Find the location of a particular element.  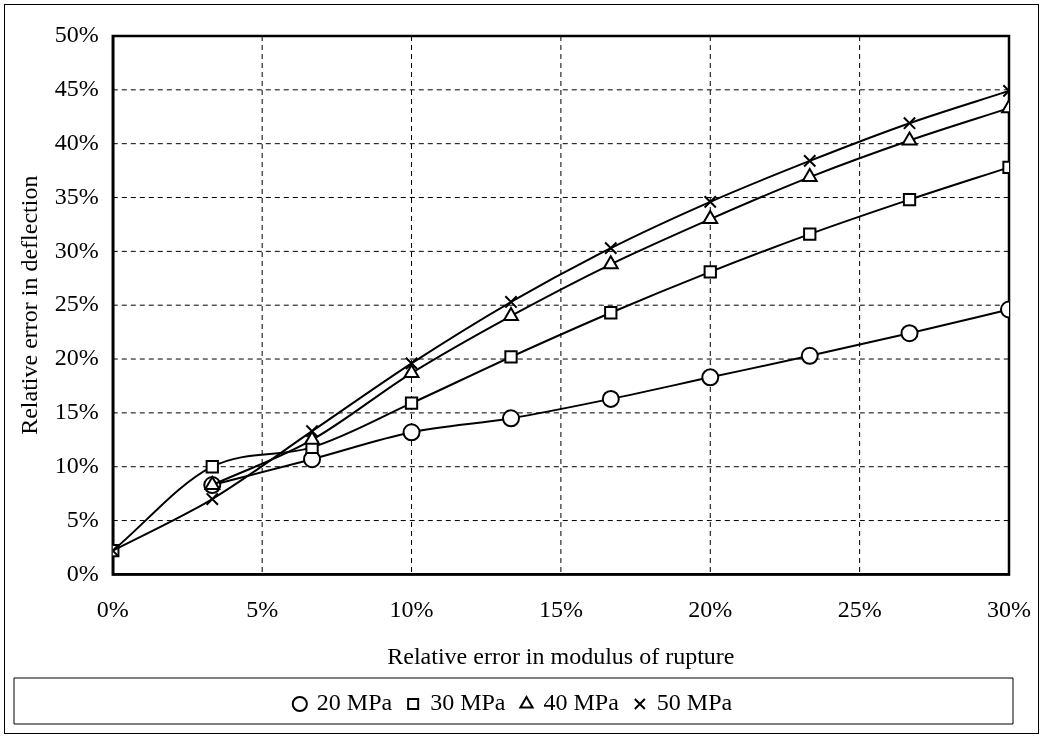

legend-label: 20 MPa is located at coordinates (354, 702).